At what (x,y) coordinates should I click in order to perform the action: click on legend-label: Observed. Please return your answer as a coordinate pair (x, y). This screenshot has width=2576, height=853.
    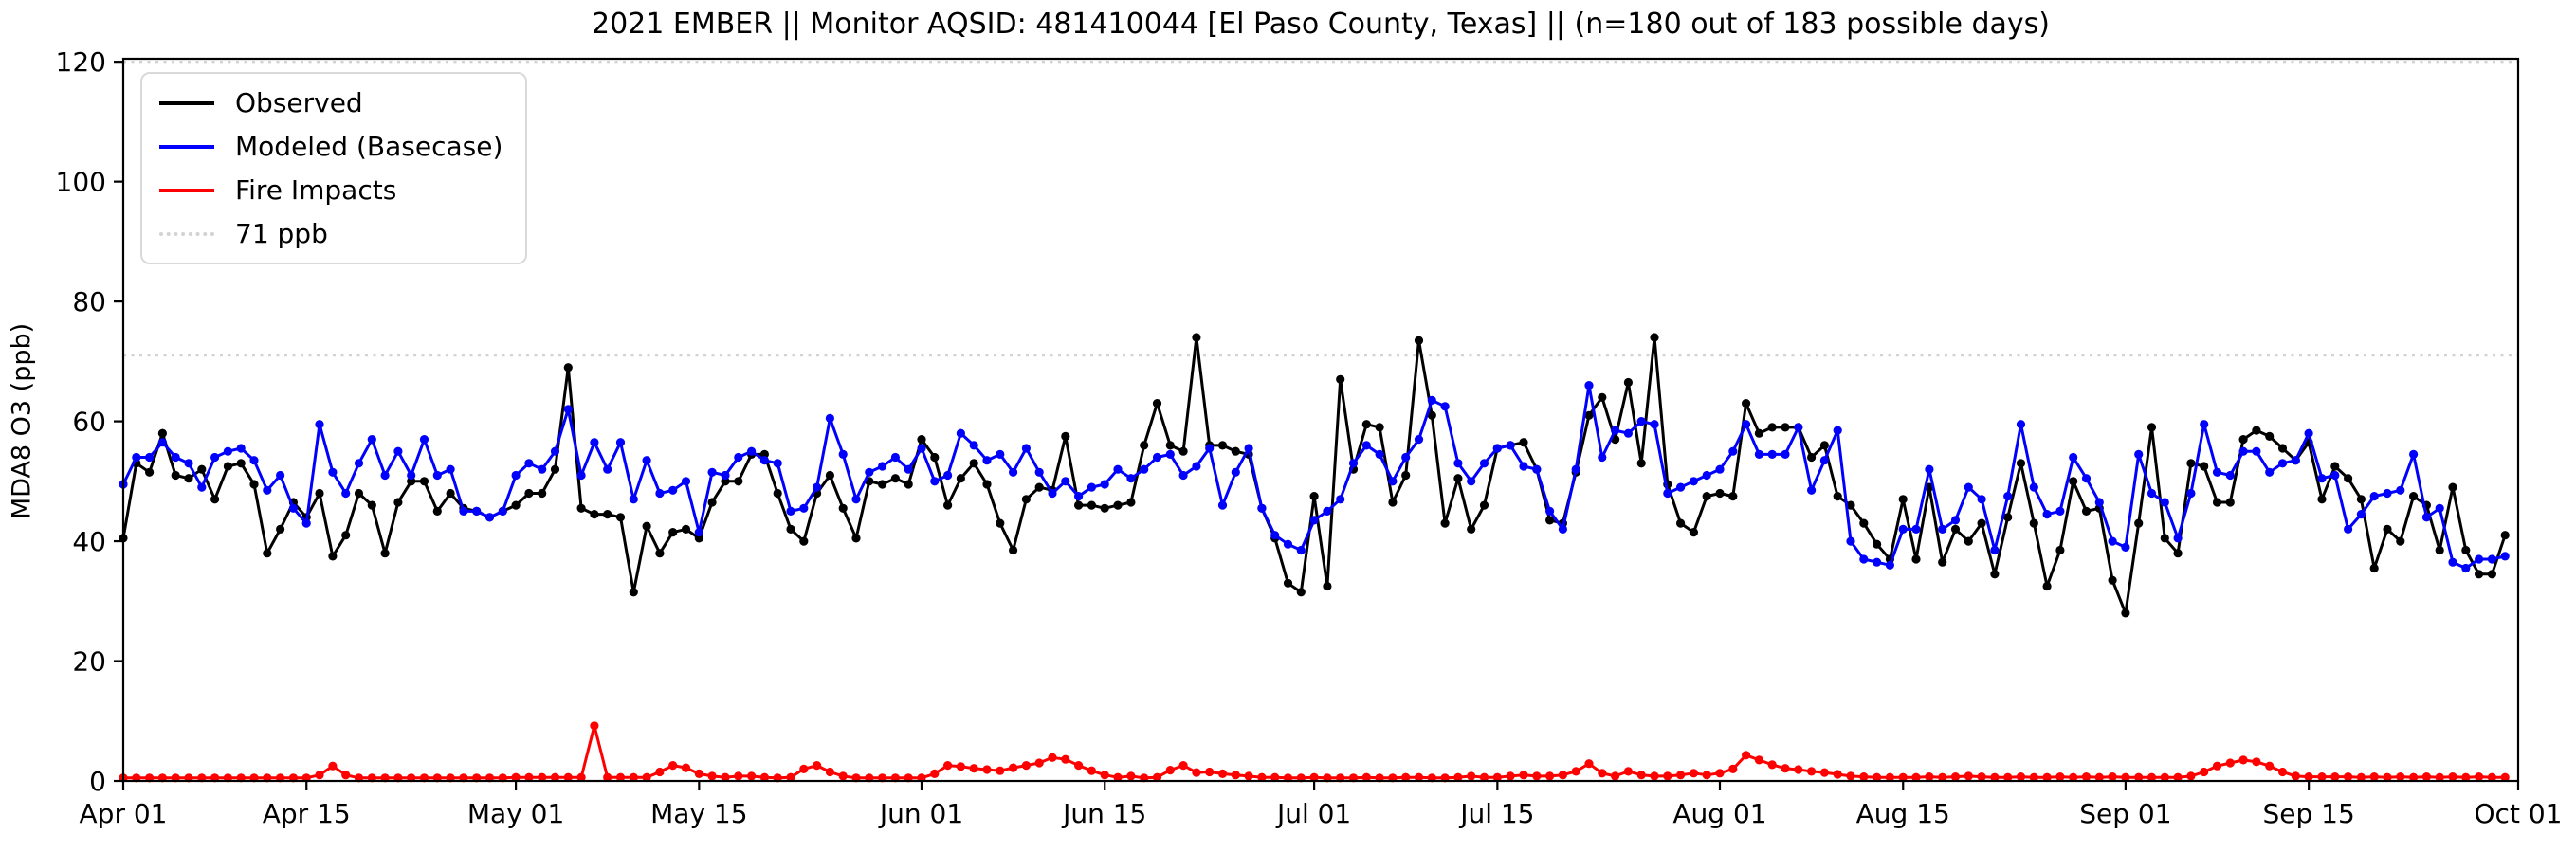
    Looking at the image, I should click on (299, 102).